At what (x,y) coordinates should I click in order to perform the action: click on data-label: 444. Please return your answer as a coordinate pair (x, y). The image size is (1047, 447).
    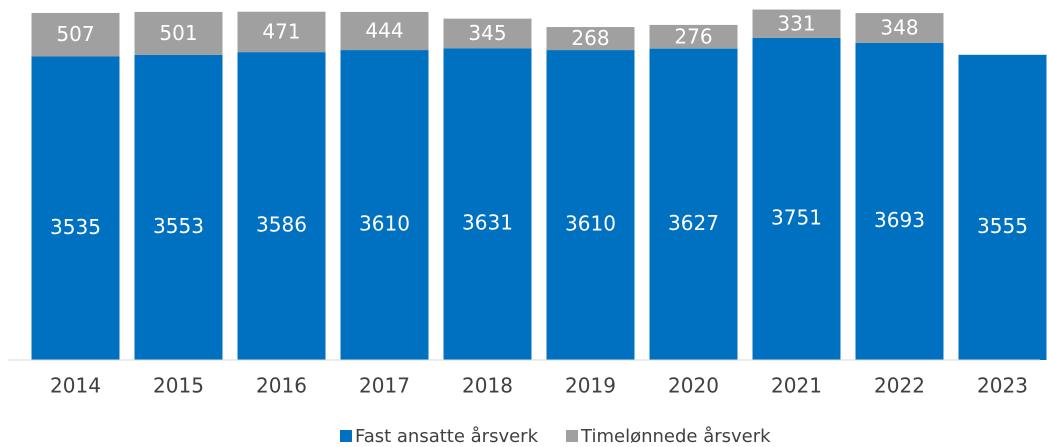
    Looking at the image, I should click on (384, 31).